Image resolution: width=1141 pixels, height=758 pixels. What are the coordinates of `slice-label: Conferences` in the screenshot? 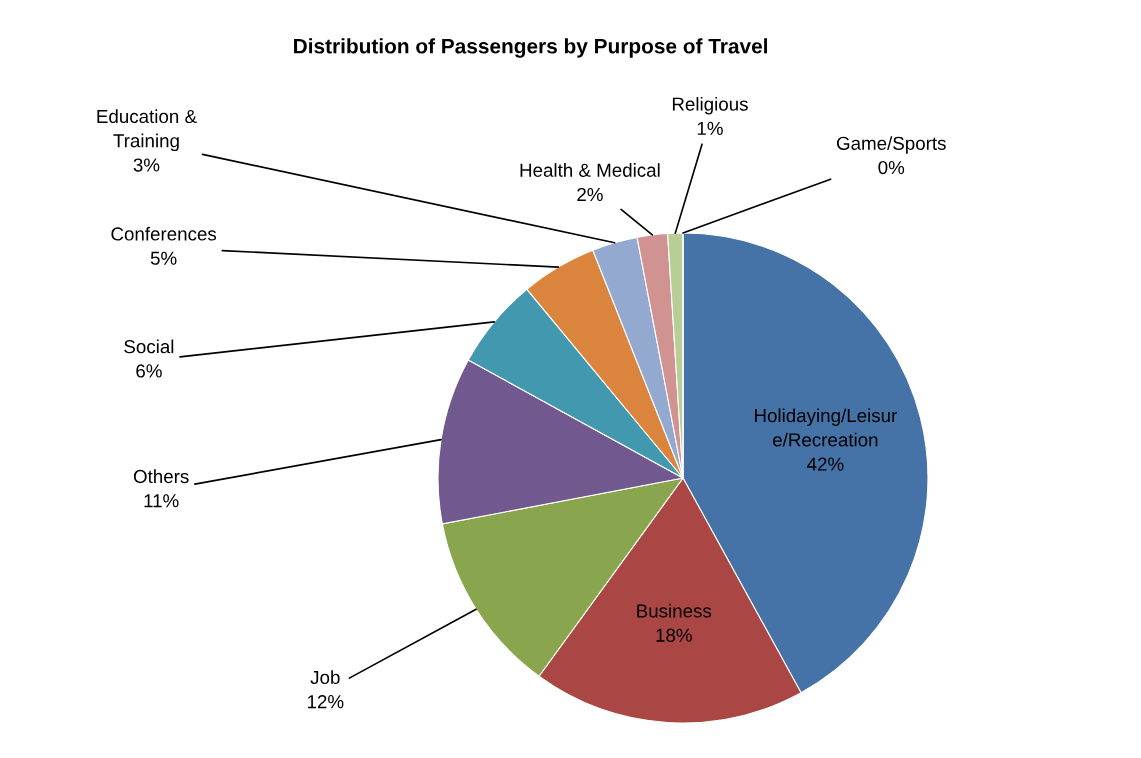 It's located at (164, 233).